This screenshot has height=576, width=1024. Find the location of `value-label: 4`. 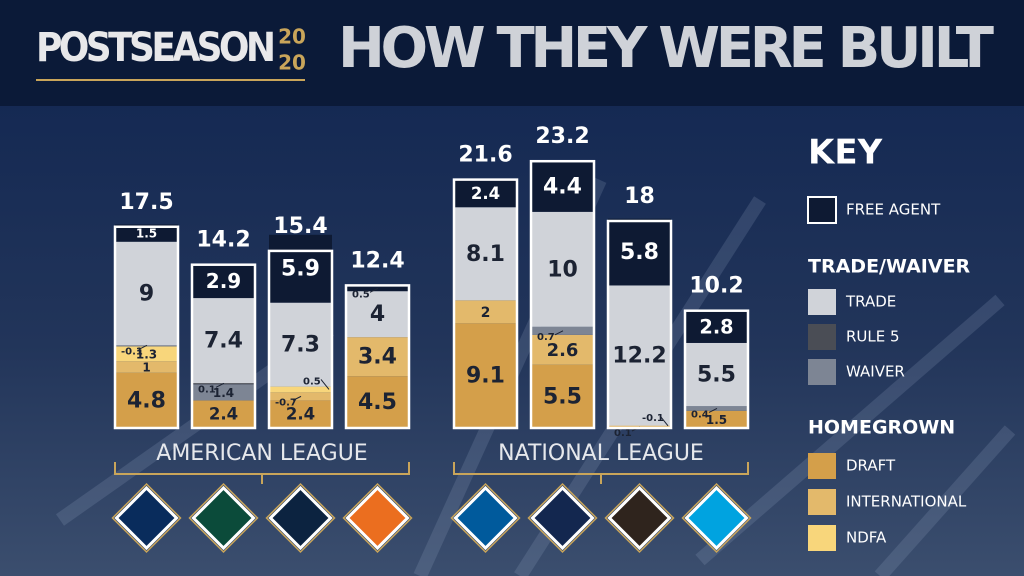

value-label: 4 is located at coordinates (377, 314).